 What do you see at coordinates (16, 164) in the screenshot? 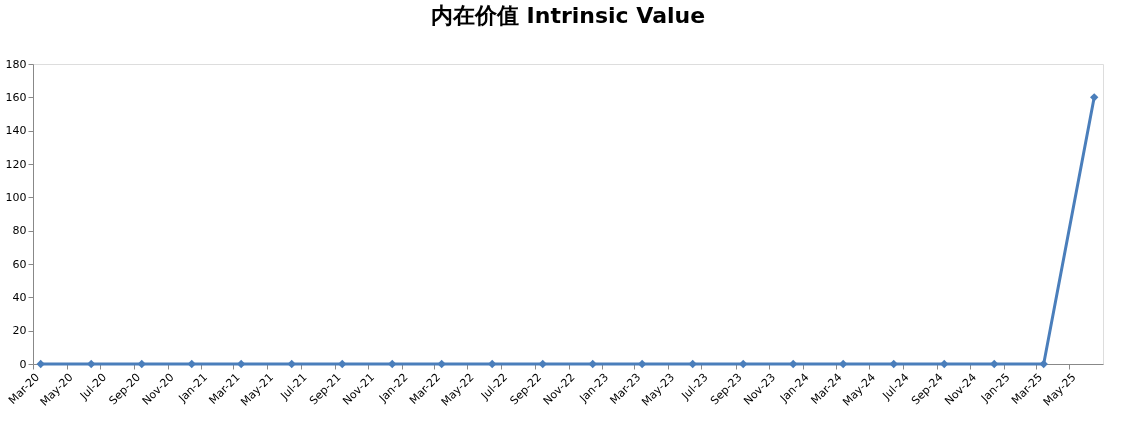
I see `y-tick-label: 120` at bounding box center [16, 164].